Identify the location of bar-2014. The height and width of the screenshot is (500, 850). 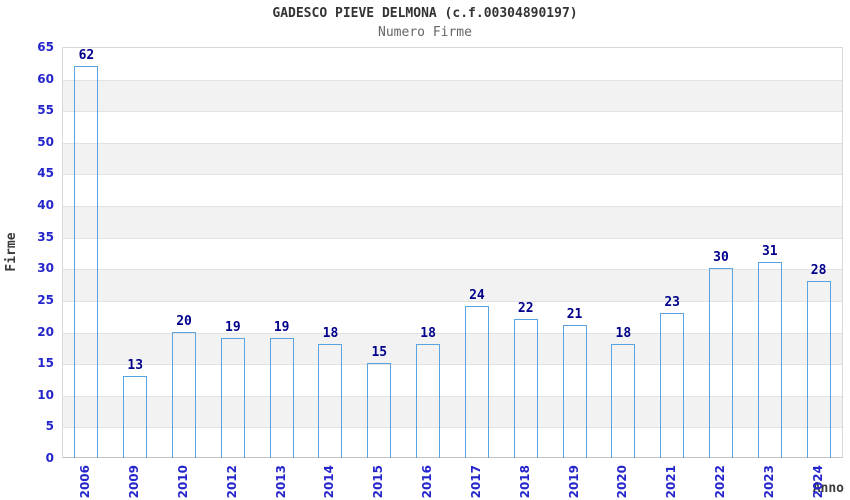
(330, 401).